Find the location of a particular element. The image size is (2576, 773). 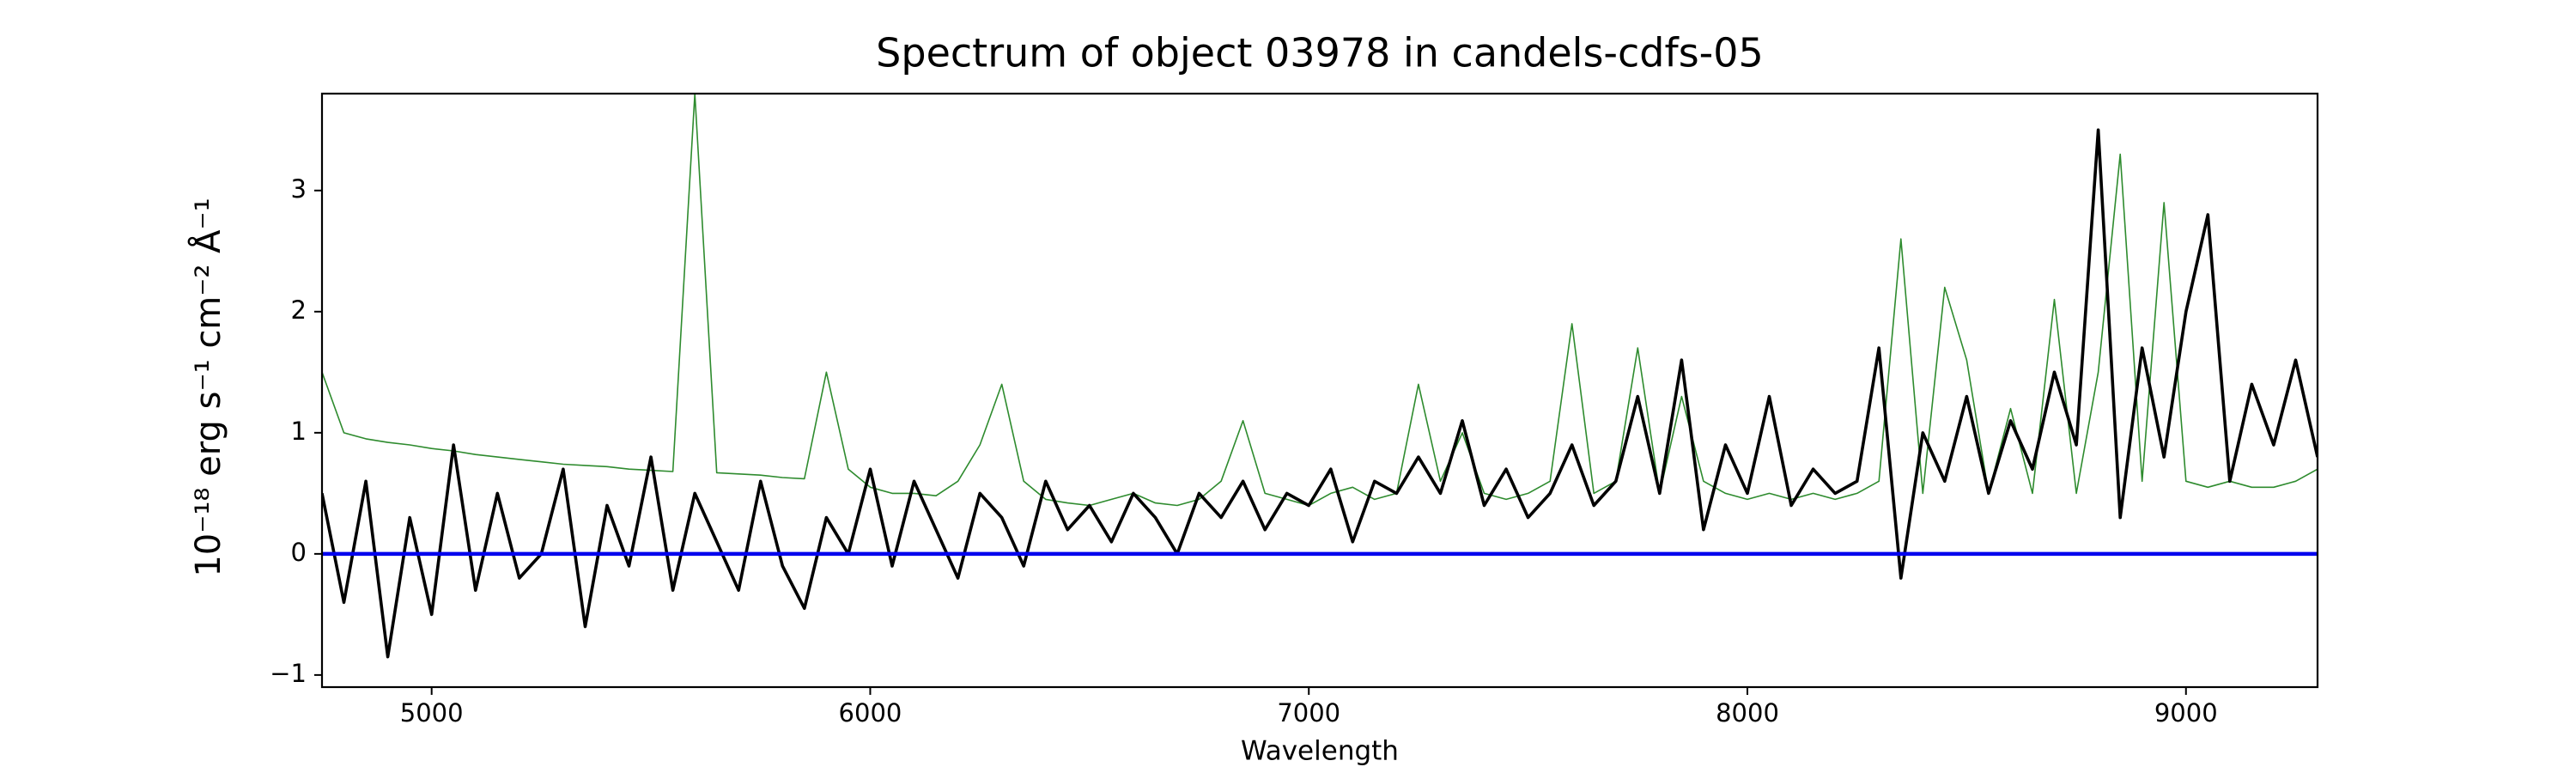

y-tick-label: 0 is located at coordinates (299, 552).